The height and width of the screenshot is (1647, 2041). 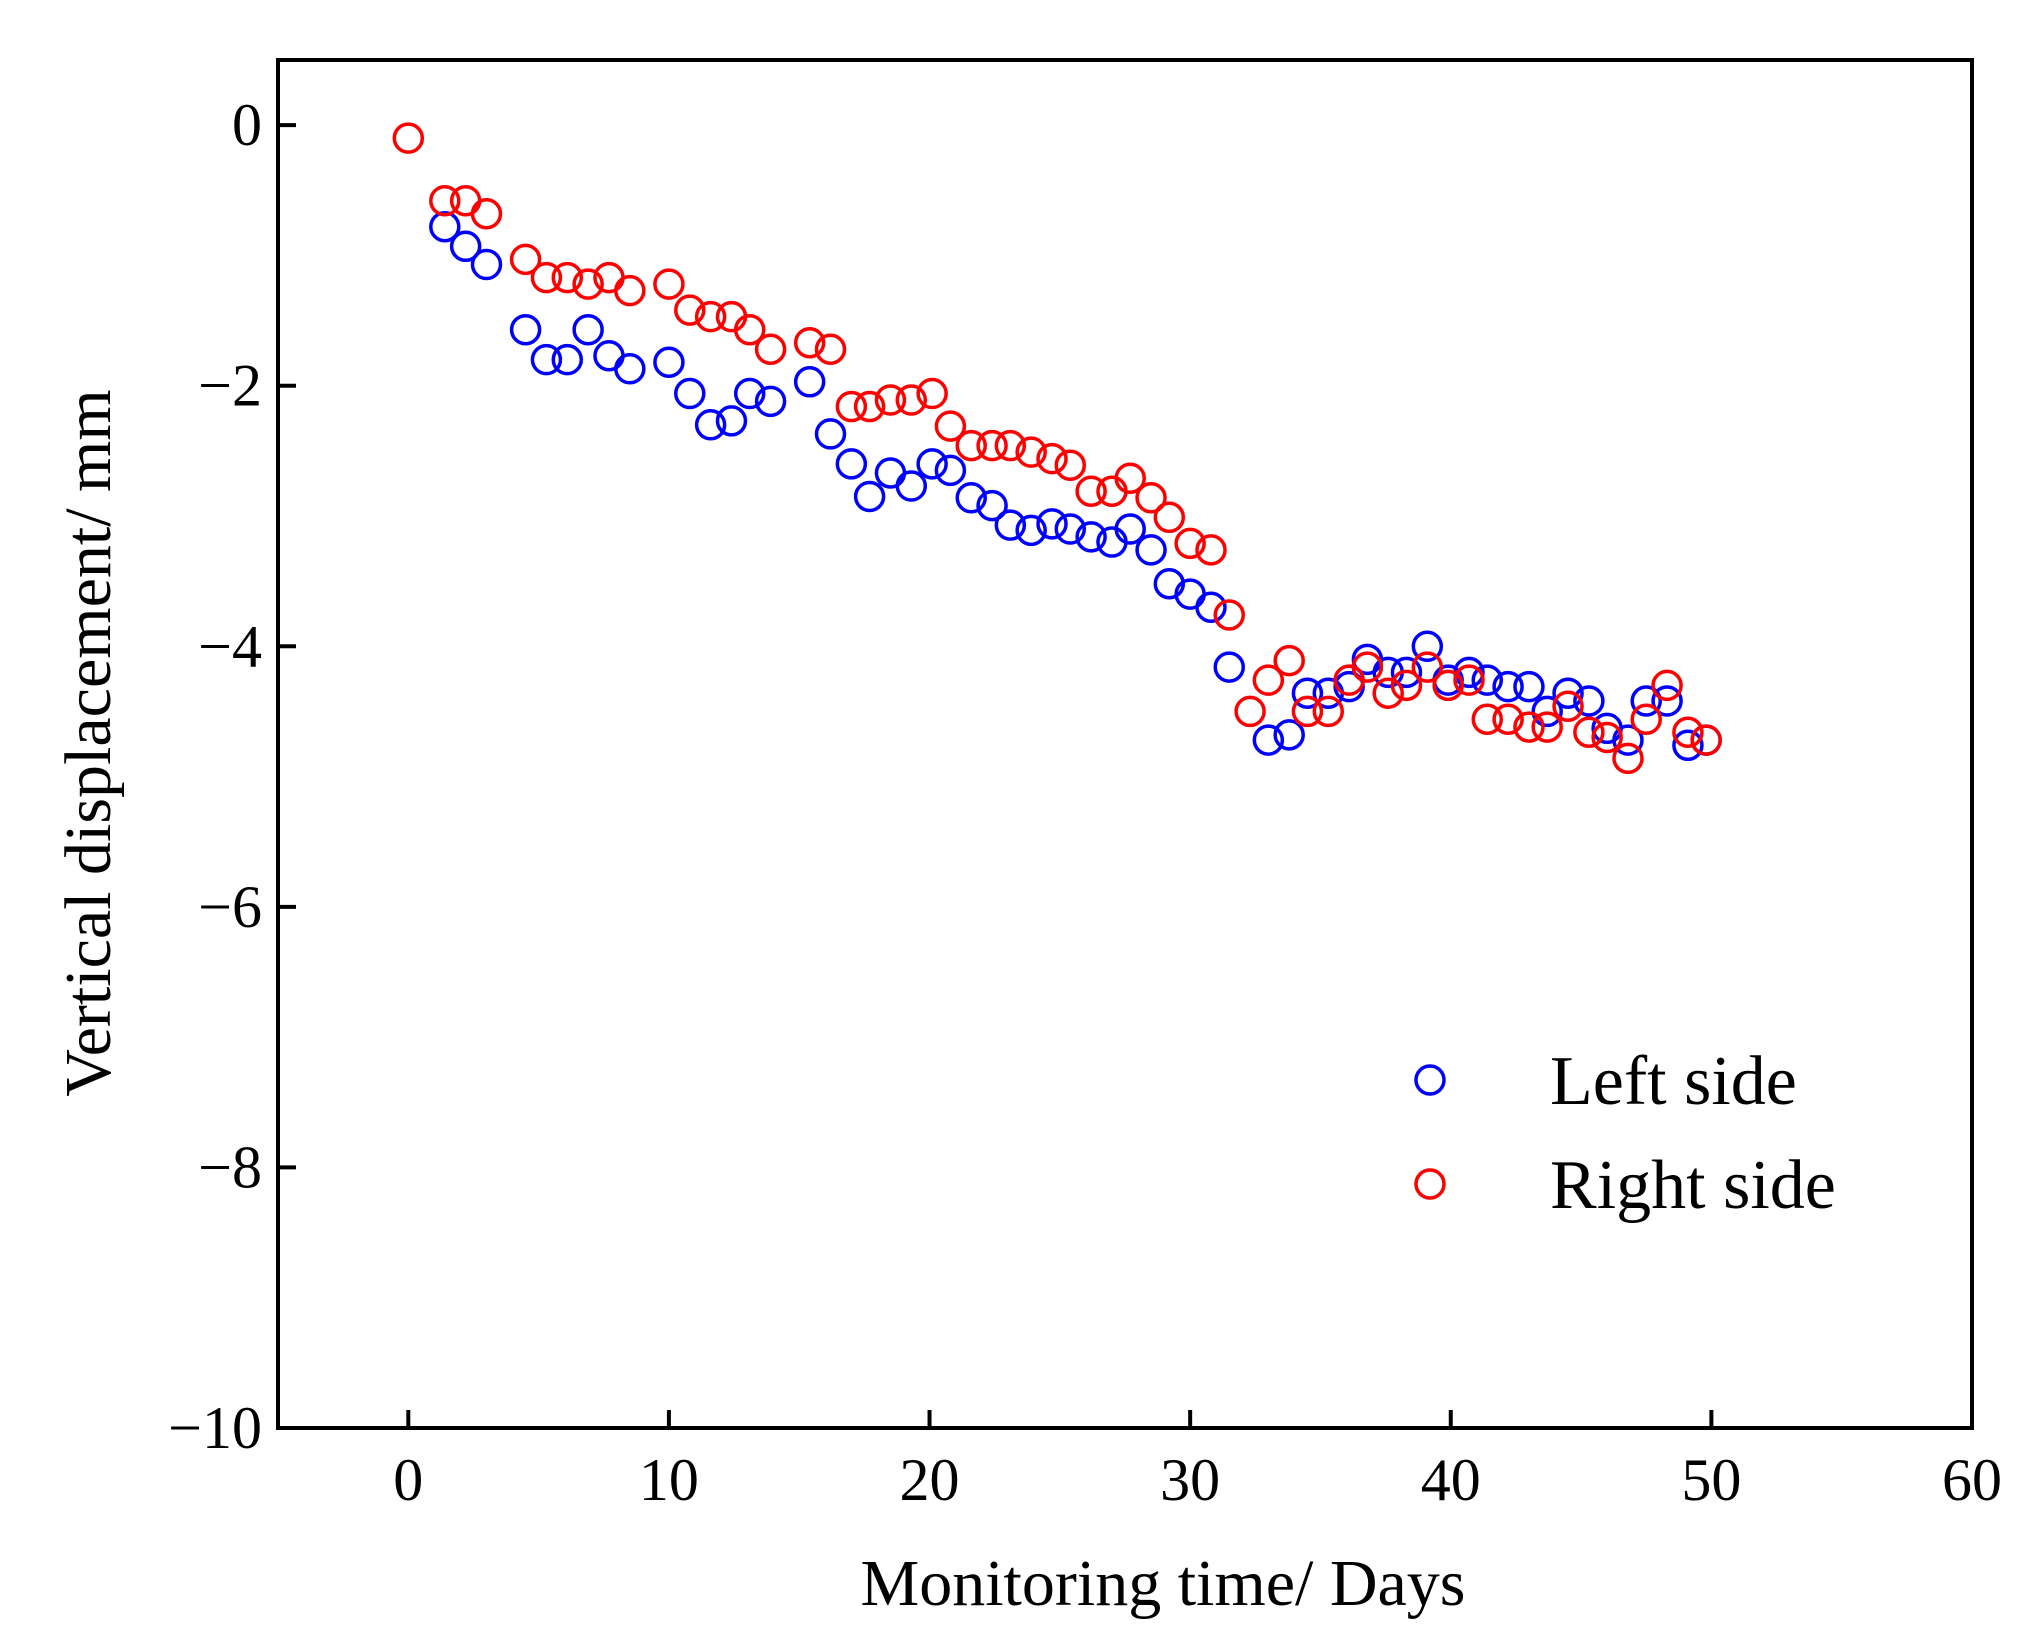 I want to click on x-tick-label-0: 0, so click(x=408, y=1480).